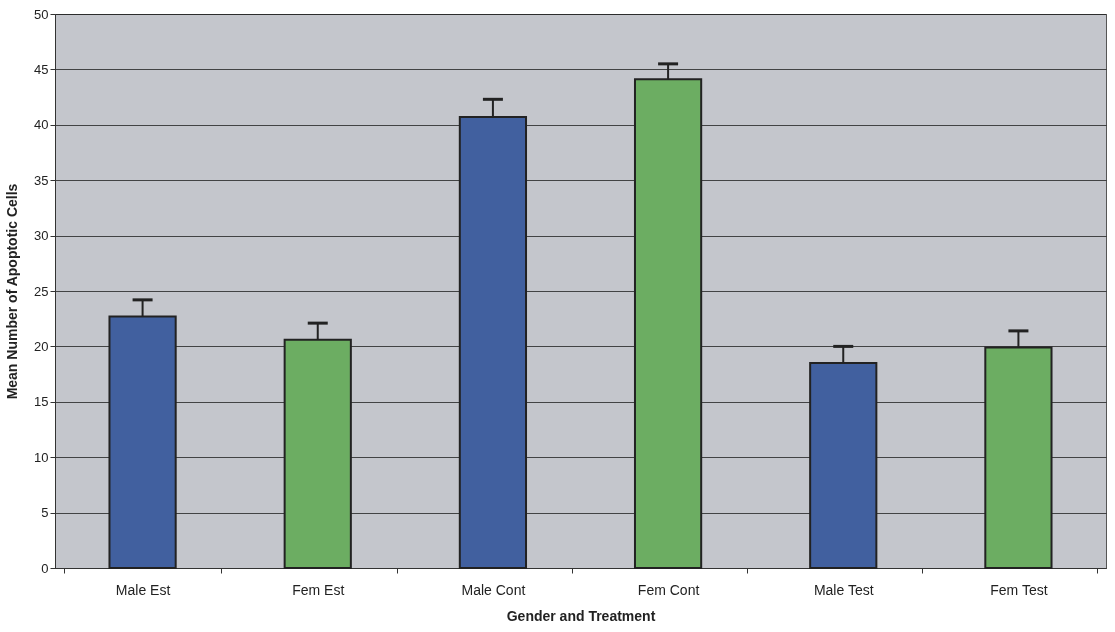 This screenshot has height=632, width=1115. What do you see at coordinates (41, 402) in the screenshot?
I see `y-tick-label: 15` at bounding box center [41, 402].